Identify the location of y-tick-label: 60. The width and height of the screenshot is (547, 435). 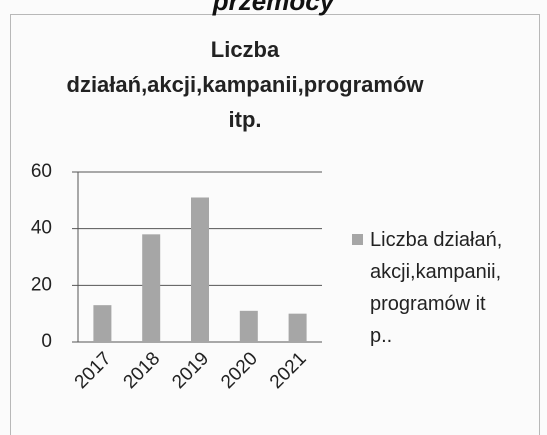
(41, 171).